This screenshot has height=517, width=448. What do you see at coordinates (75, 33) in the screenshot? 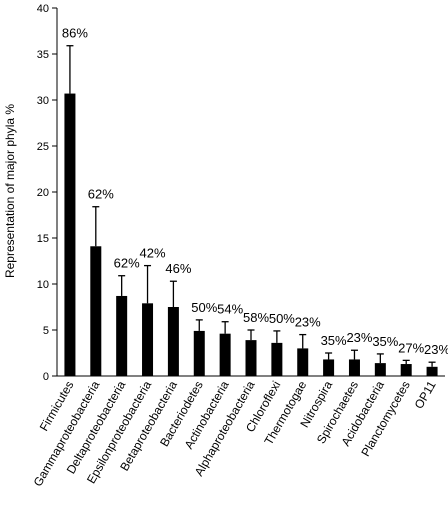
I see `bar-label: 86%` at bounding box center [75, 33].